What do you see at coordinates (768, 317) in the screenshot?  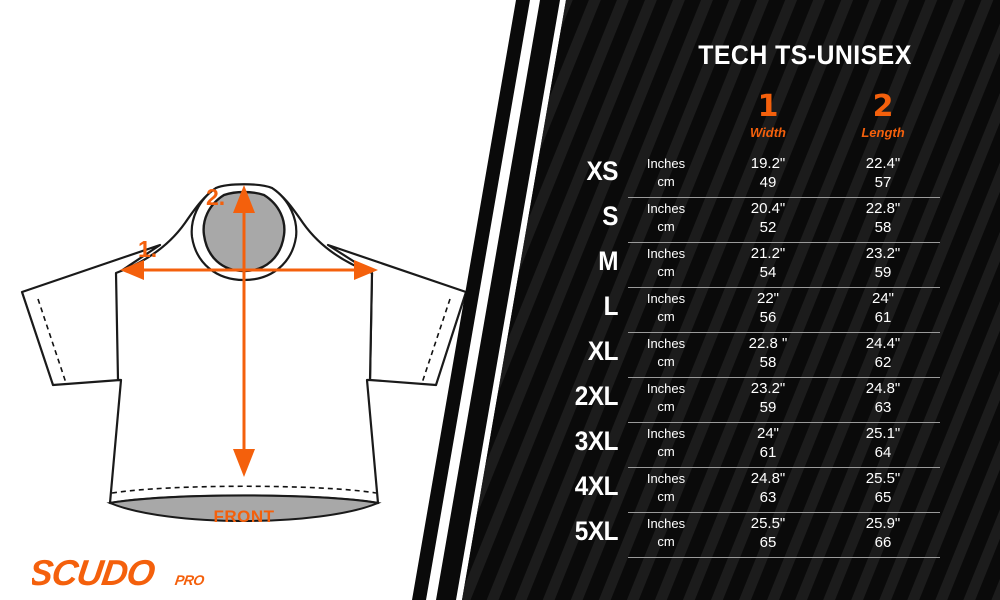 I see `width-cm-value: 56` at bounding box center [768, 317].